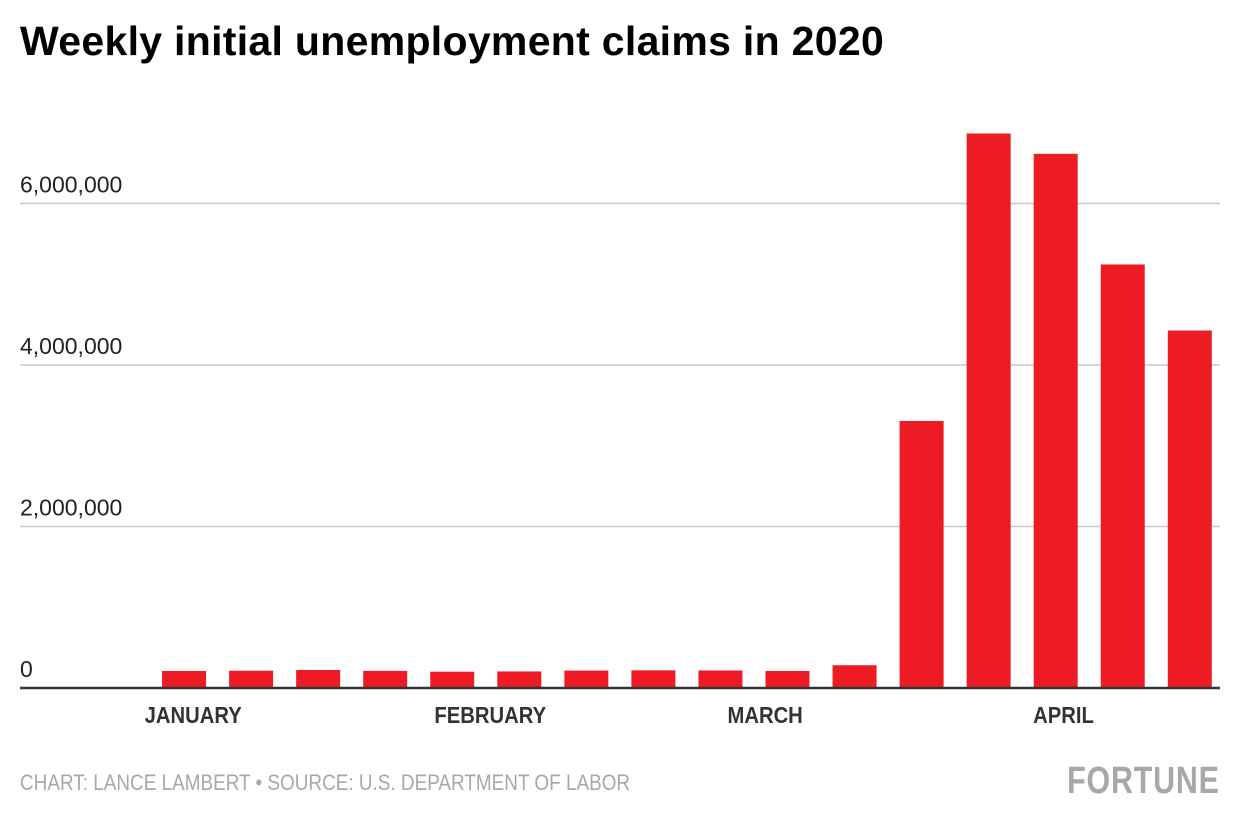 The height and width of the screenshot is (840, 1240). What do you see at coordinates (921, 554) in the screenshot?
I see `bar: Mar 21: 3,307,000` at bounding box center [921, 554].